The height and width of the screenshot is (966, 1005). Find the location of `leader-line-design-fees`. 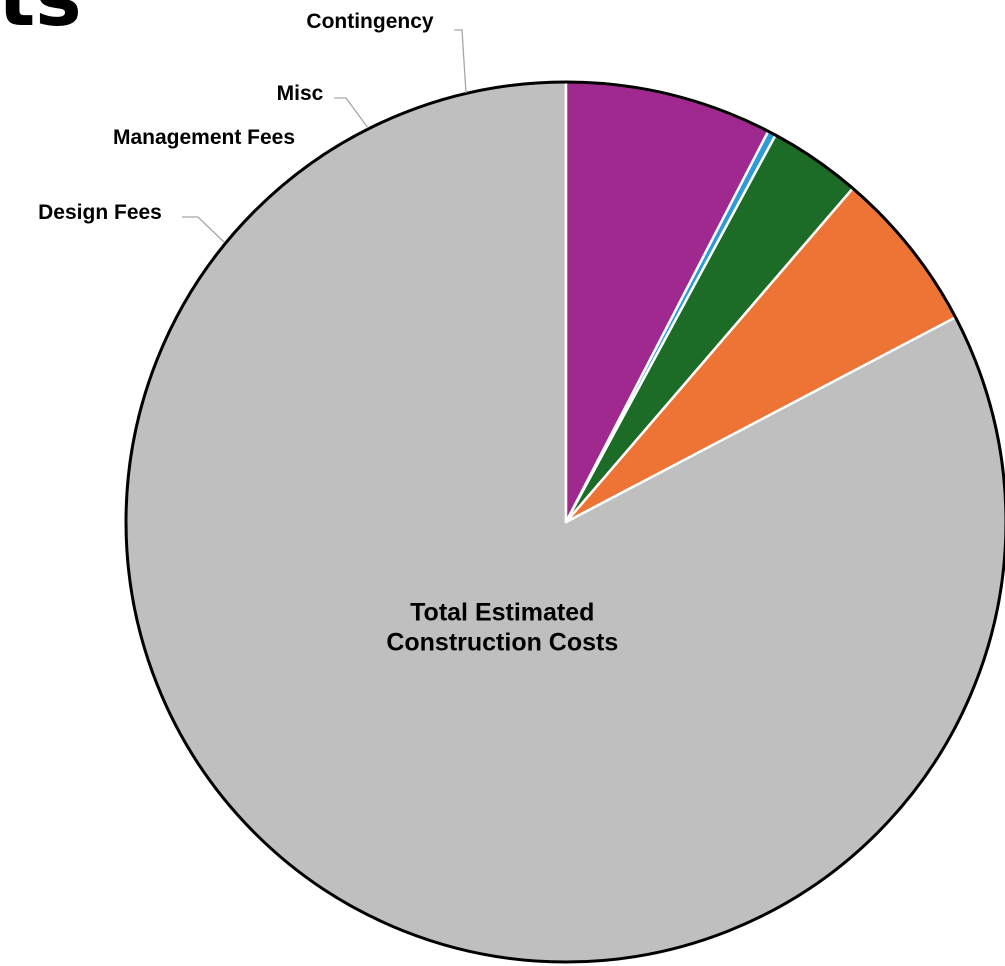

leader-line-design-fees is located at coordinates (203, 229).